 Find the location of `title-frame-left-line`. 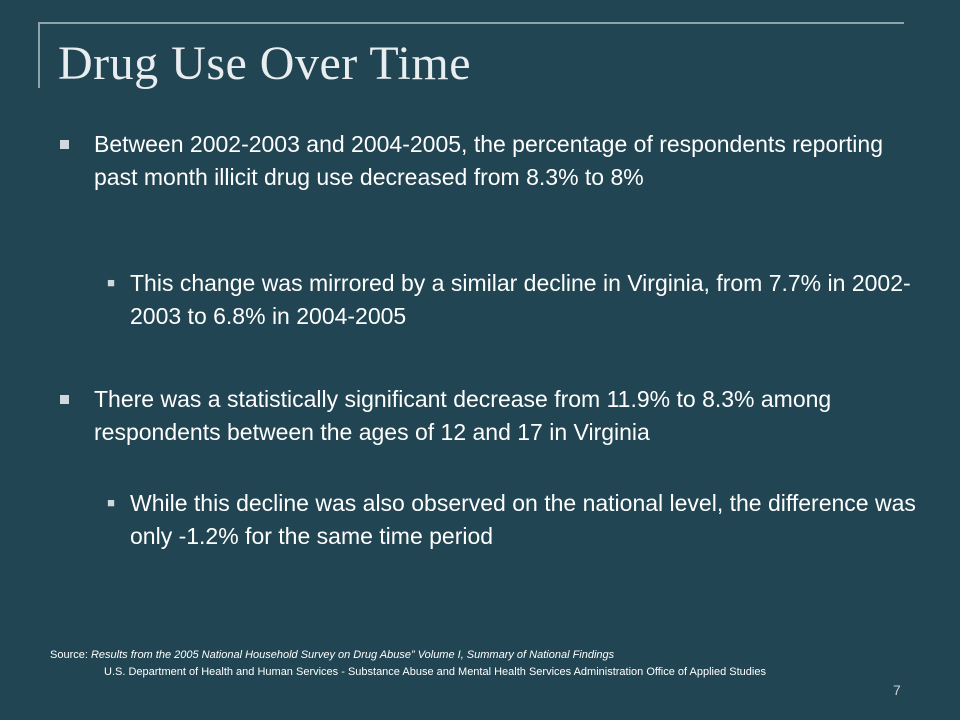

title-frame-left-line is located at coordinates (39, 55).